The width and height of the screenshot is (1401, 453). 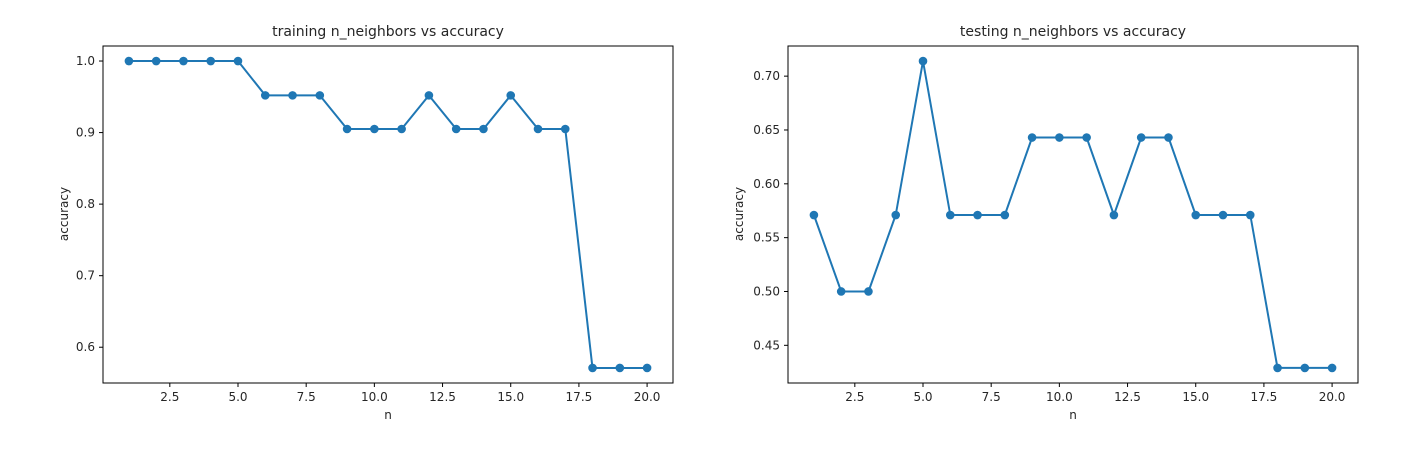 I want to click on y-tick-label: 0.55, so click(x=766, y=238).